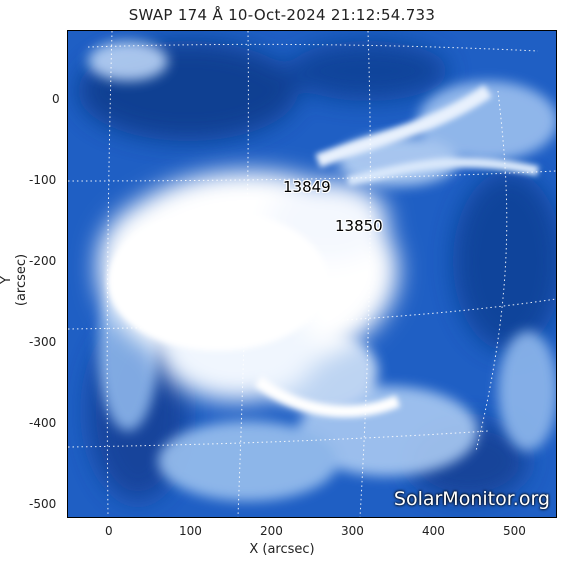 Image resolution: width=564 pixels, height=564 pixels. Describe the element at coordinates (352, 531) in the screenshot. I see `x-tick-label: 300` at that location.